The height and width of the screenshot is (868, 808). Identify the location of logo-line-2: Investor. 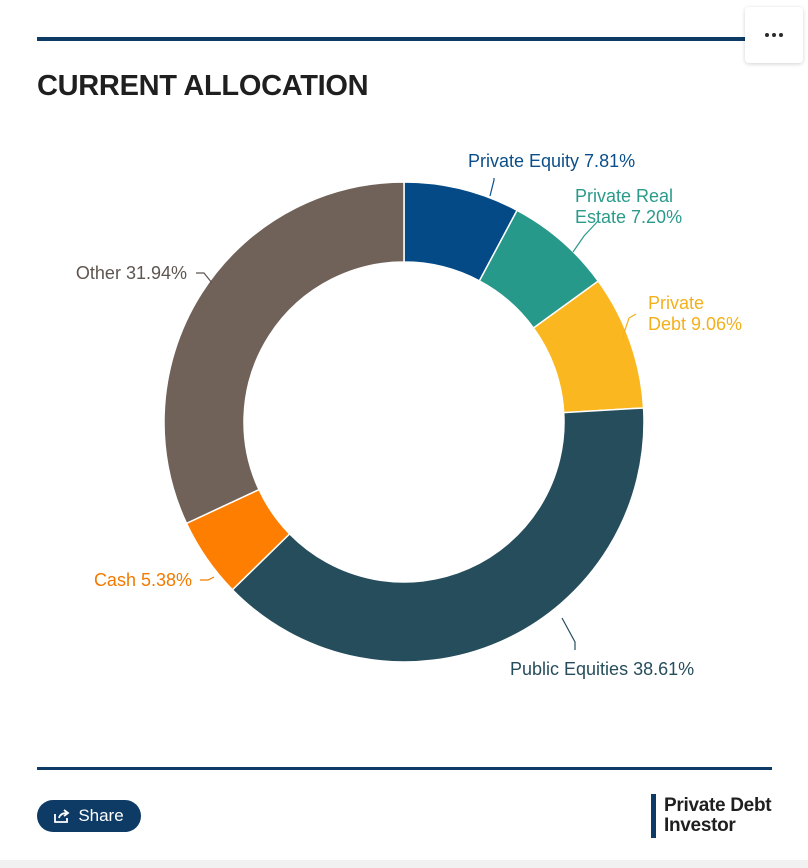
(700, 825).